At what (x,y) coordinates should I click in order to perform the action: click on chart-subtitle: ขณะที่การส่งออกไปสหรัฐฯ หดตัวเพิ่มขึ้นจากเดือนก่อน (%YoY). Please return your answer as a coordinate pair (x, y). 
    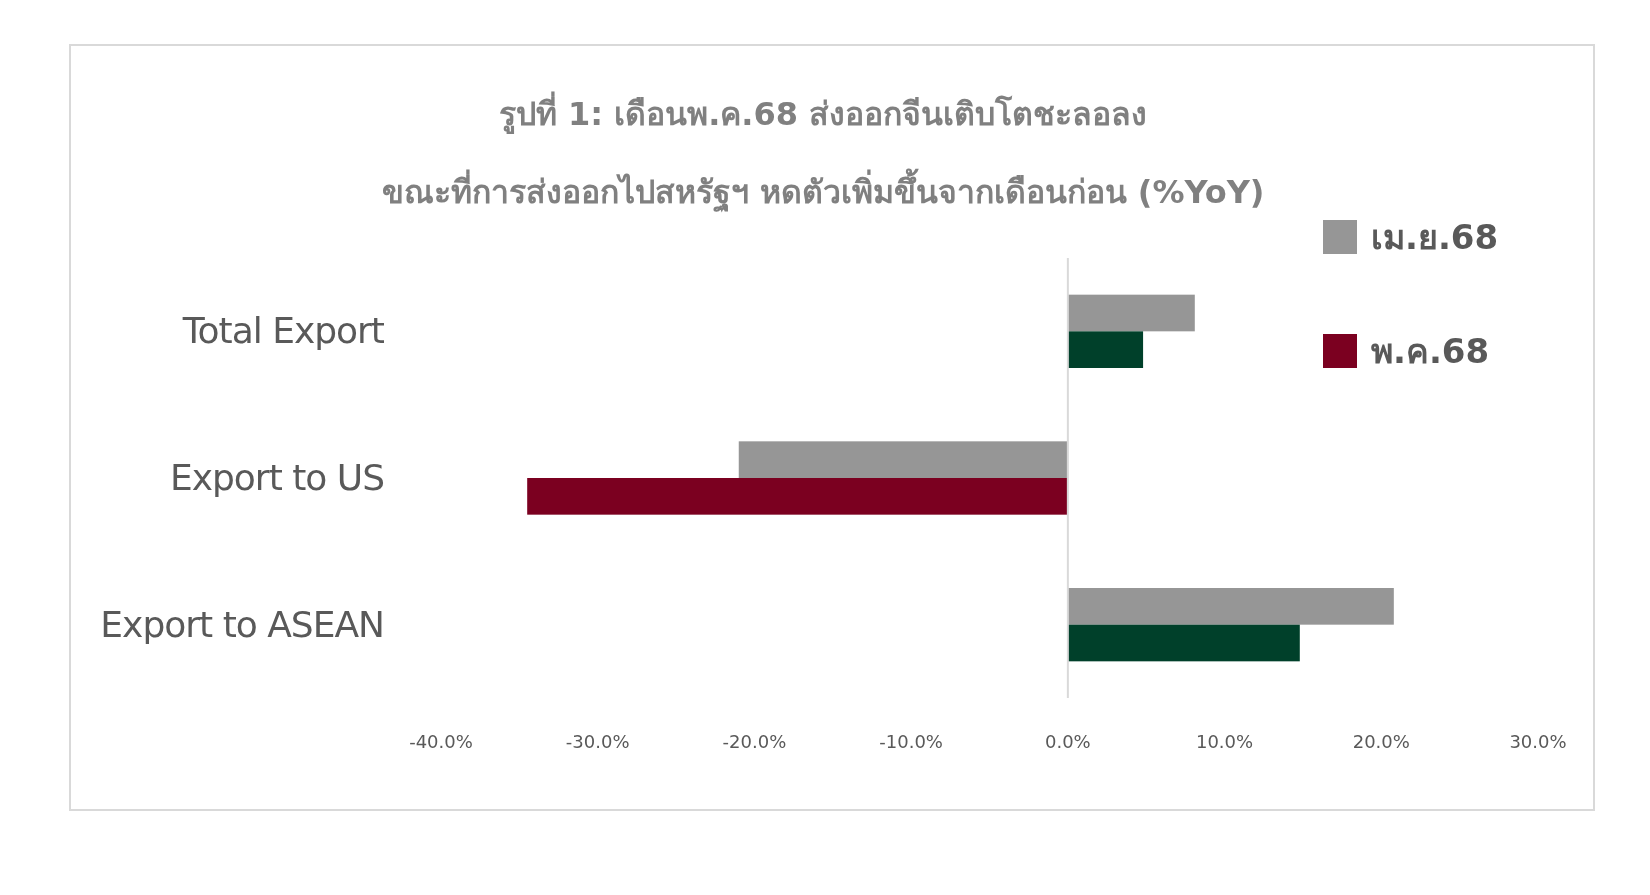
    Looking at the image, I should click on (823, 190).